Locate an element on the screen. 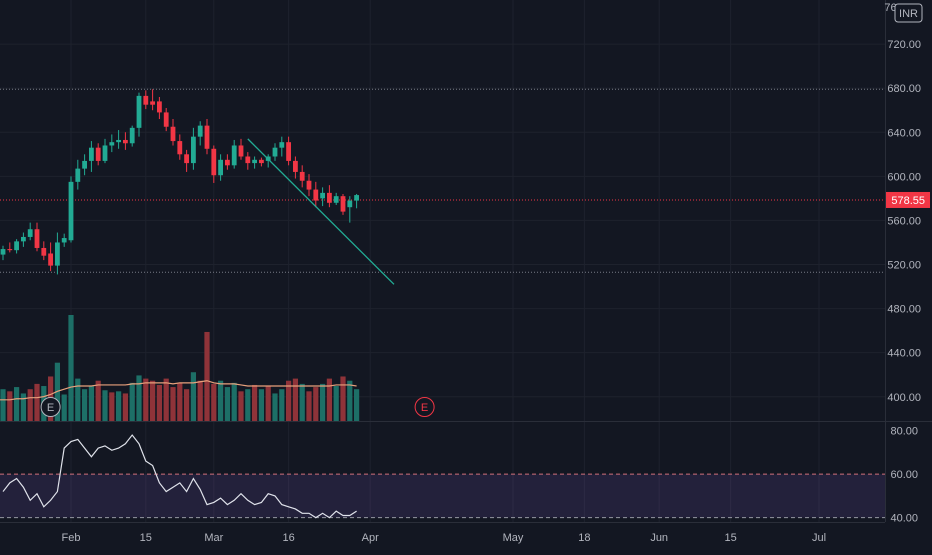  rsi-line is located at coordinates (179, 476).